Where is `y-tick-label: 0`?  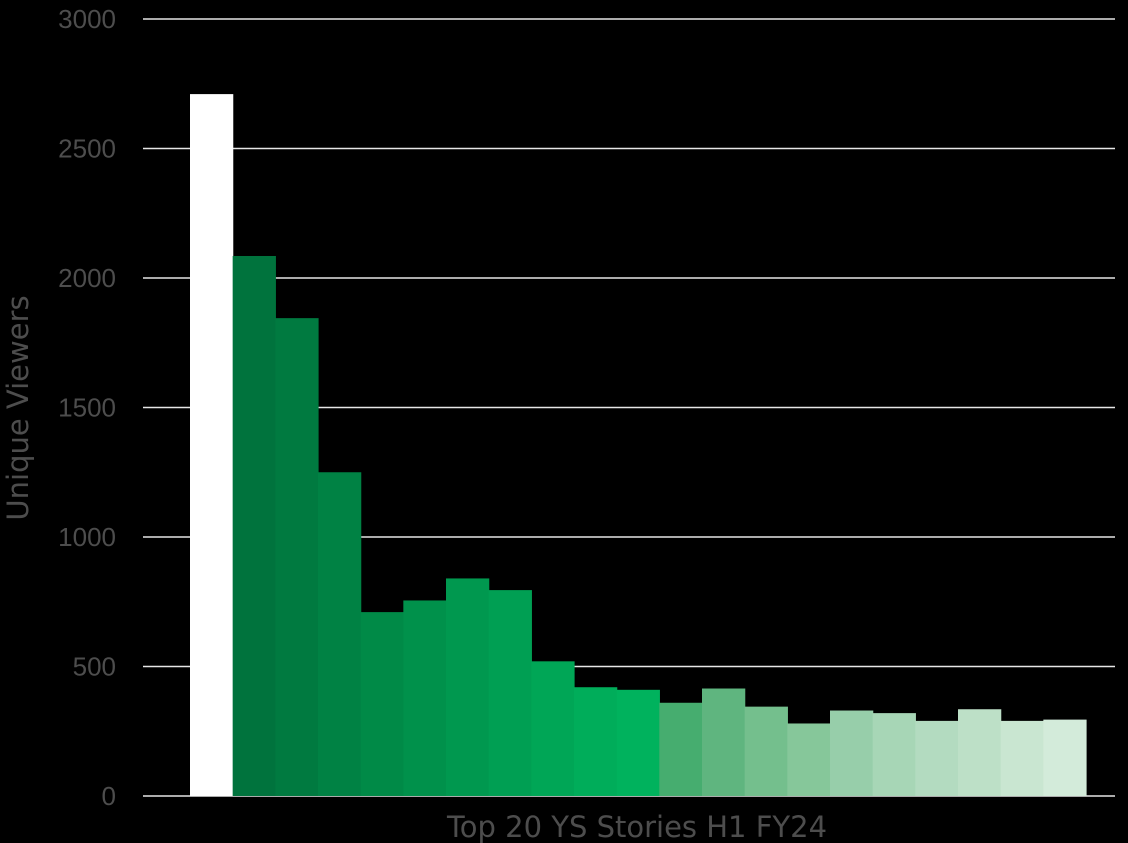 y-tick-label: 0 is located at coordinates (109, 796).